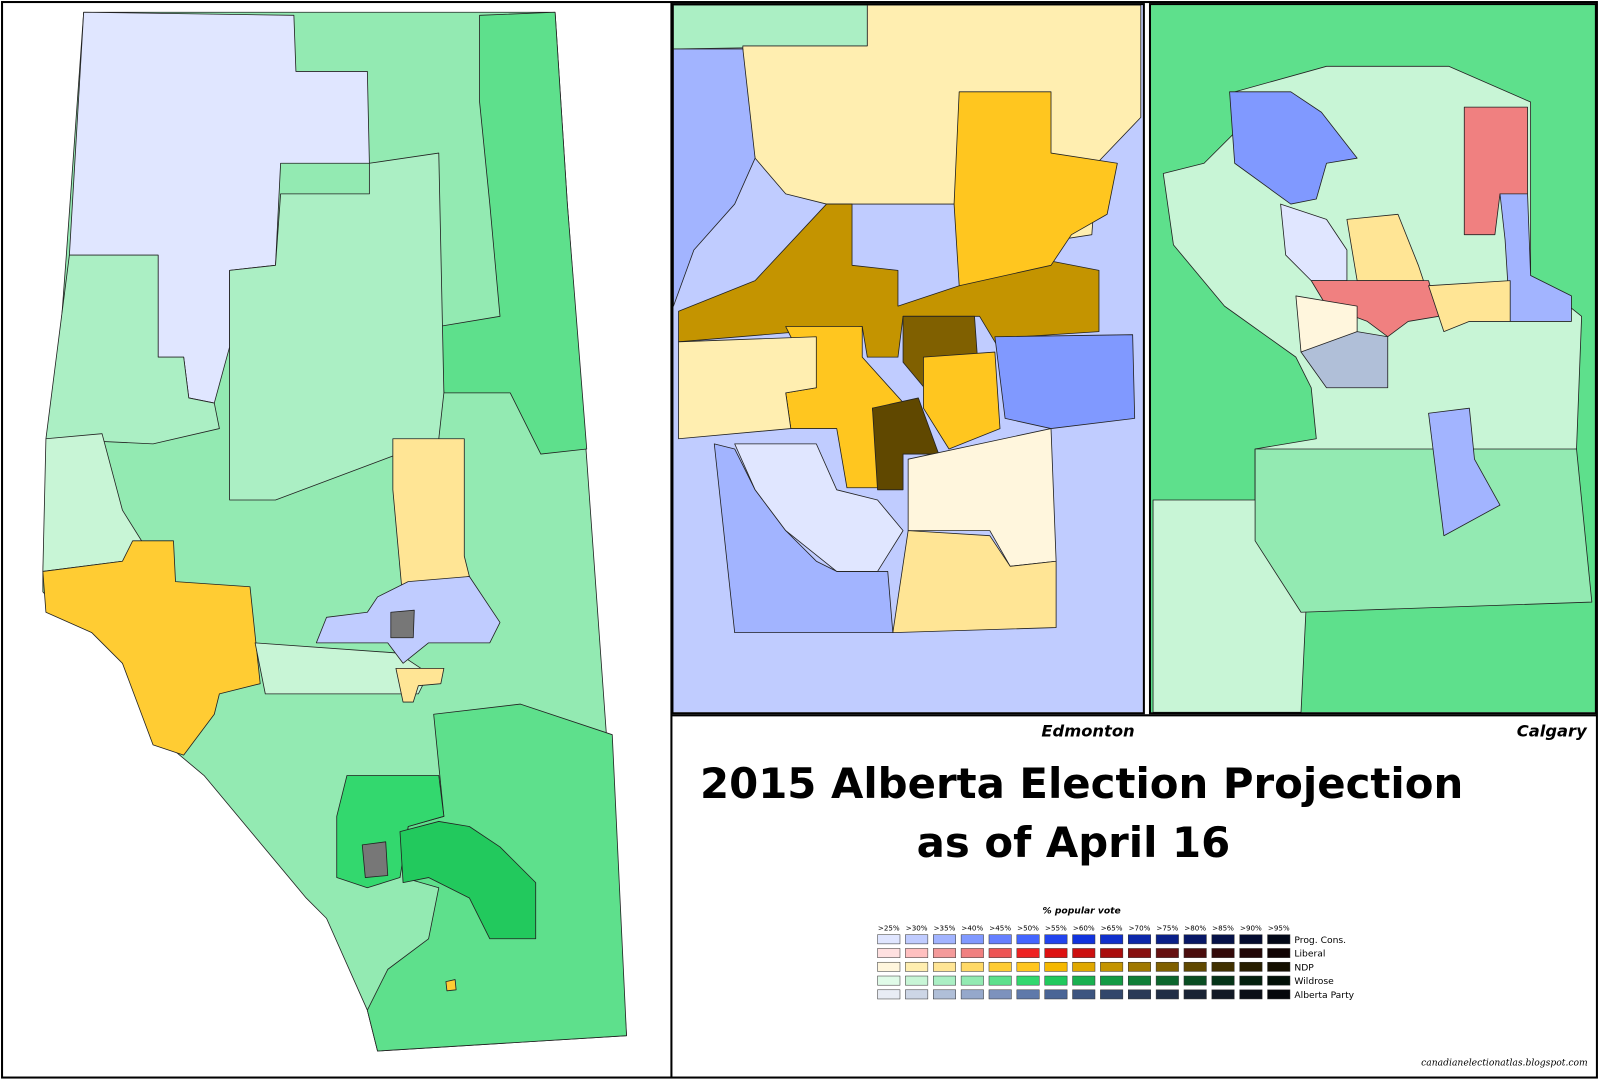  Describe the element at coordinates (889, 928) in the screenshot. I see `legend-threshold: >25%` at that location.